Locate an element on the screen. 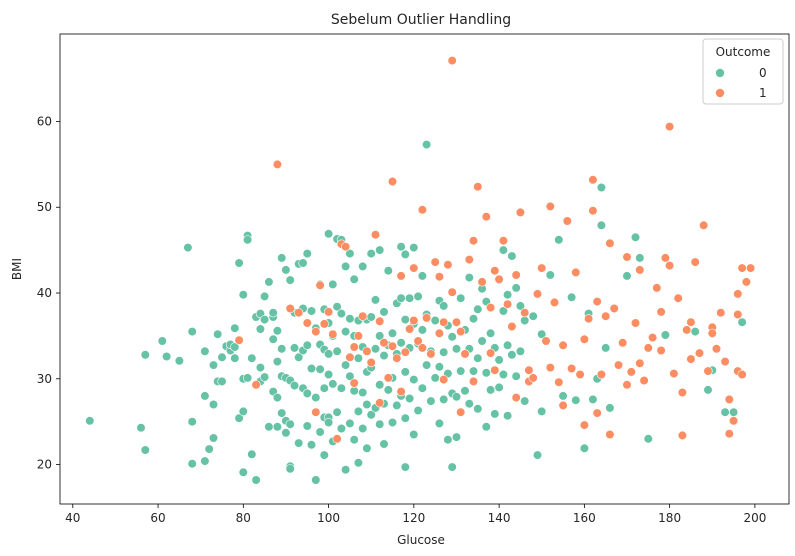  y-axis-ticks: 20 30 40 50 60 is located at coordinates (48, 293).